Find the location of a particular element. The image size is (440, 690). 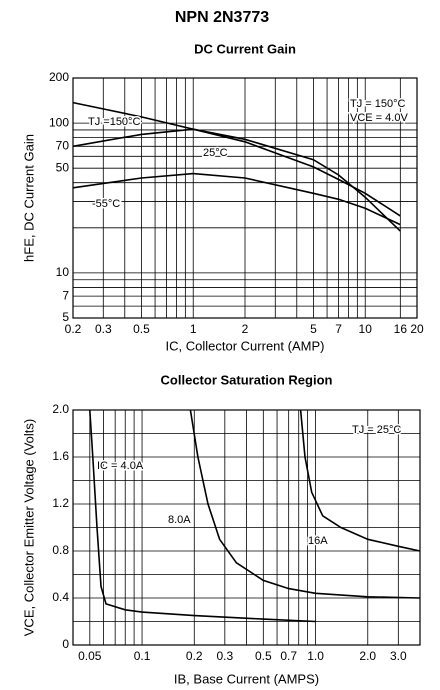

y-tick-label: 5 is located at coordinates (65, 317).